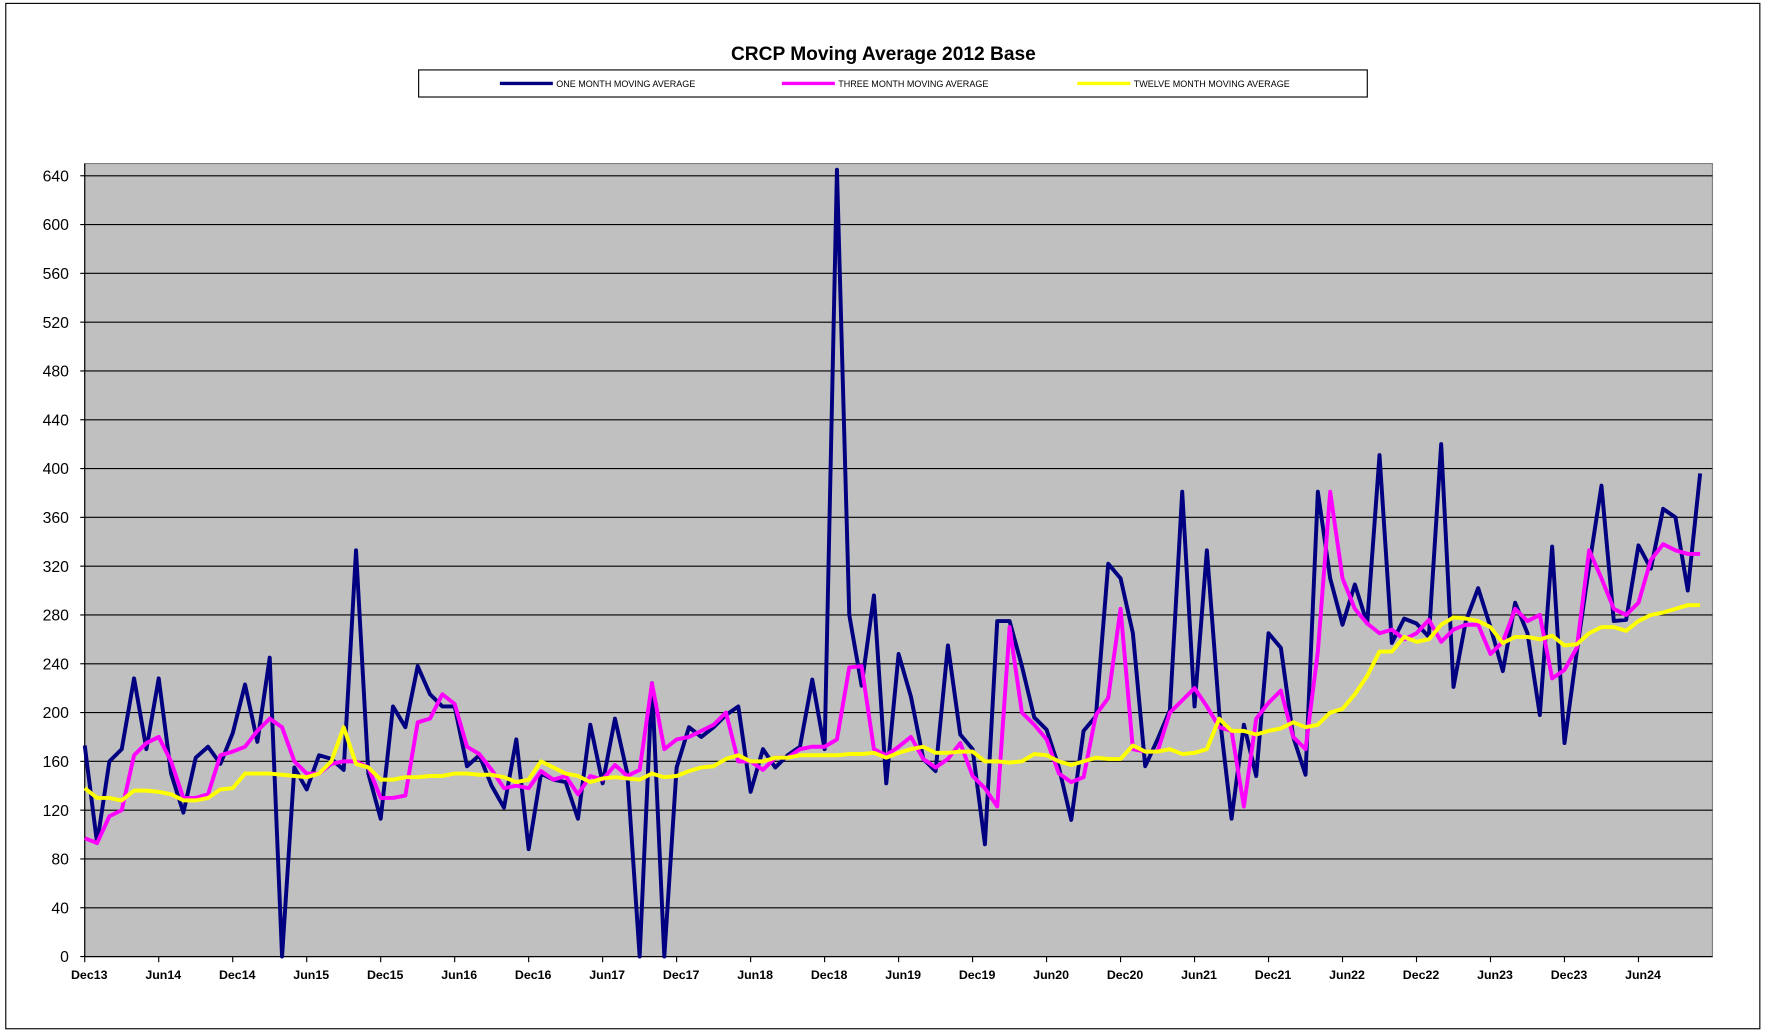 This screenshot has height=1036, width=1769. What do you see at coordinates (56, 176) in the screenshot?
I see `y-tick-label: 640` at bounding box center [56, 176].